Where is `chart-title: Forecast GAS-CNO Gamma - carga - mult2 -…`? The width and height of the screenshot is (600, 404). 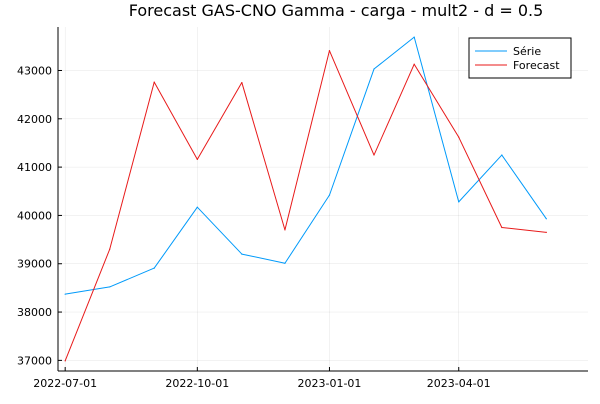 chart-title: Forecast GAS-CNO Gamma - carga - mult2 -… is located at coordinates (336, 10).